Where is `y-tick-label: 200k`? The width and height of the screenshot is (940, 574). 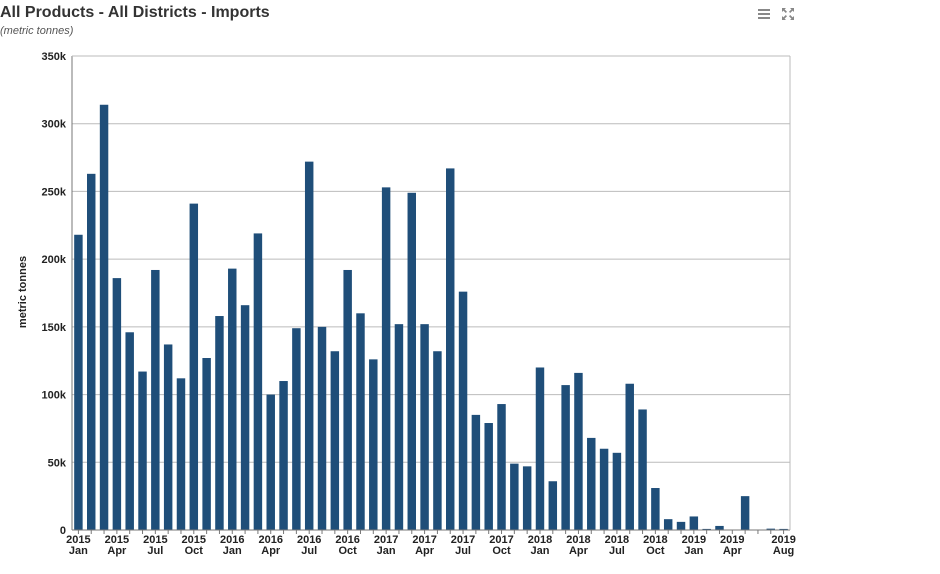
y-tick-label: 200k is located at coordinates (54, 260).